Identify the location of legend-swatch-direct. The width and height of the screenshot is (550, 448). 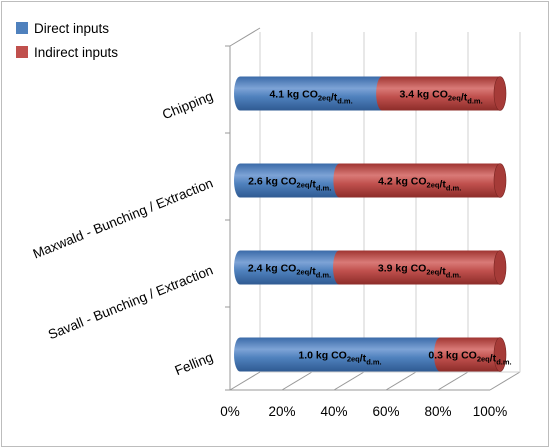
(22, 28).